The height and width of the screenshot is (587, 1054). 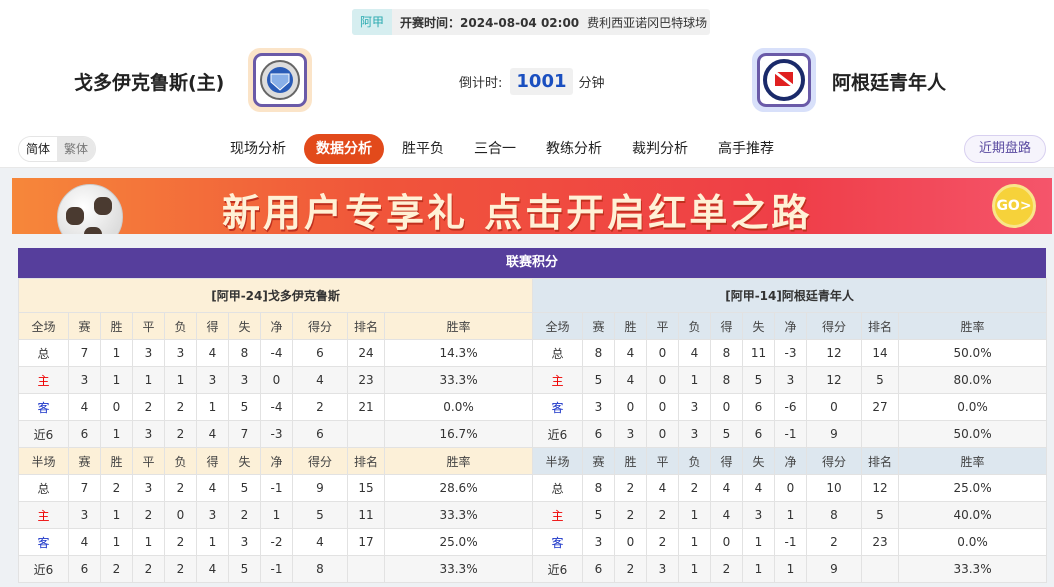 What do you see at coordinates (527, 149) in the screenshot?
I see `nav-bar: 简体 繁体 现场分析 数据分析 胜平负 三合一 教练分析 裁判分析 高手推荐 近期盘路` at bounding box center [527, 149].